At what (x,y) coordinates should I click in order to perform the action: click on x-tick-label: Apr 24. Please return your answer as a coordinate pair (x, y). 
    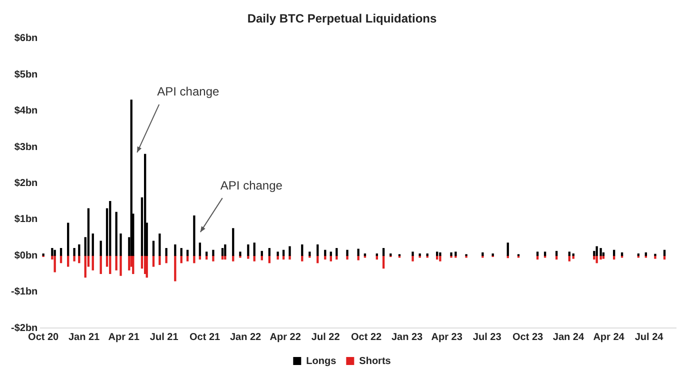
    Looking at the image, I should click on (609, 337).